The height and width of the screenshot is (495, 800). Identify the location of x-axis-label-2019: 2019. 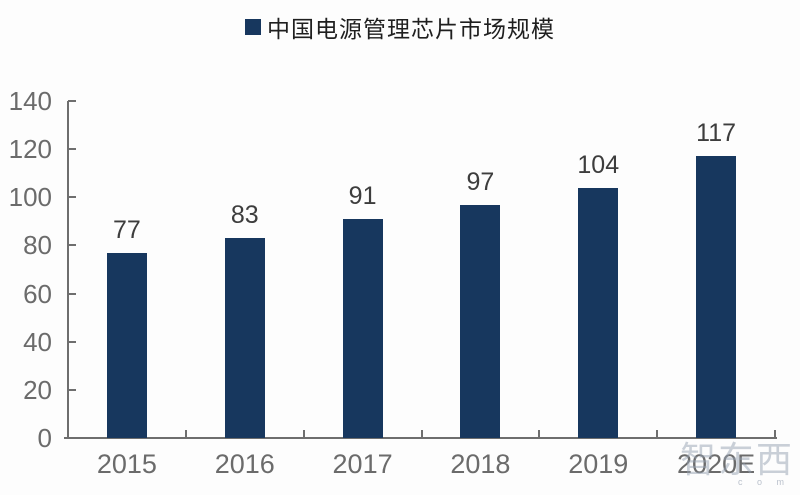
(598, 464).